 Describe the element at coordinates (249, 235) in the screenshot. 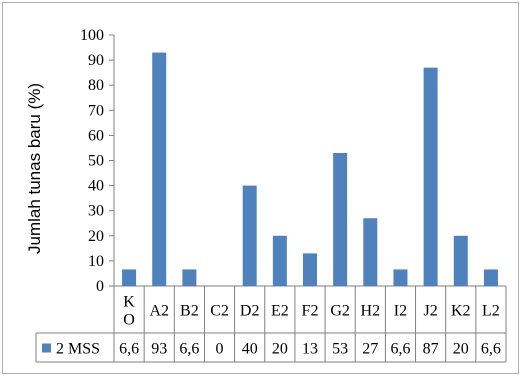

I see `bar-D2` at that location.